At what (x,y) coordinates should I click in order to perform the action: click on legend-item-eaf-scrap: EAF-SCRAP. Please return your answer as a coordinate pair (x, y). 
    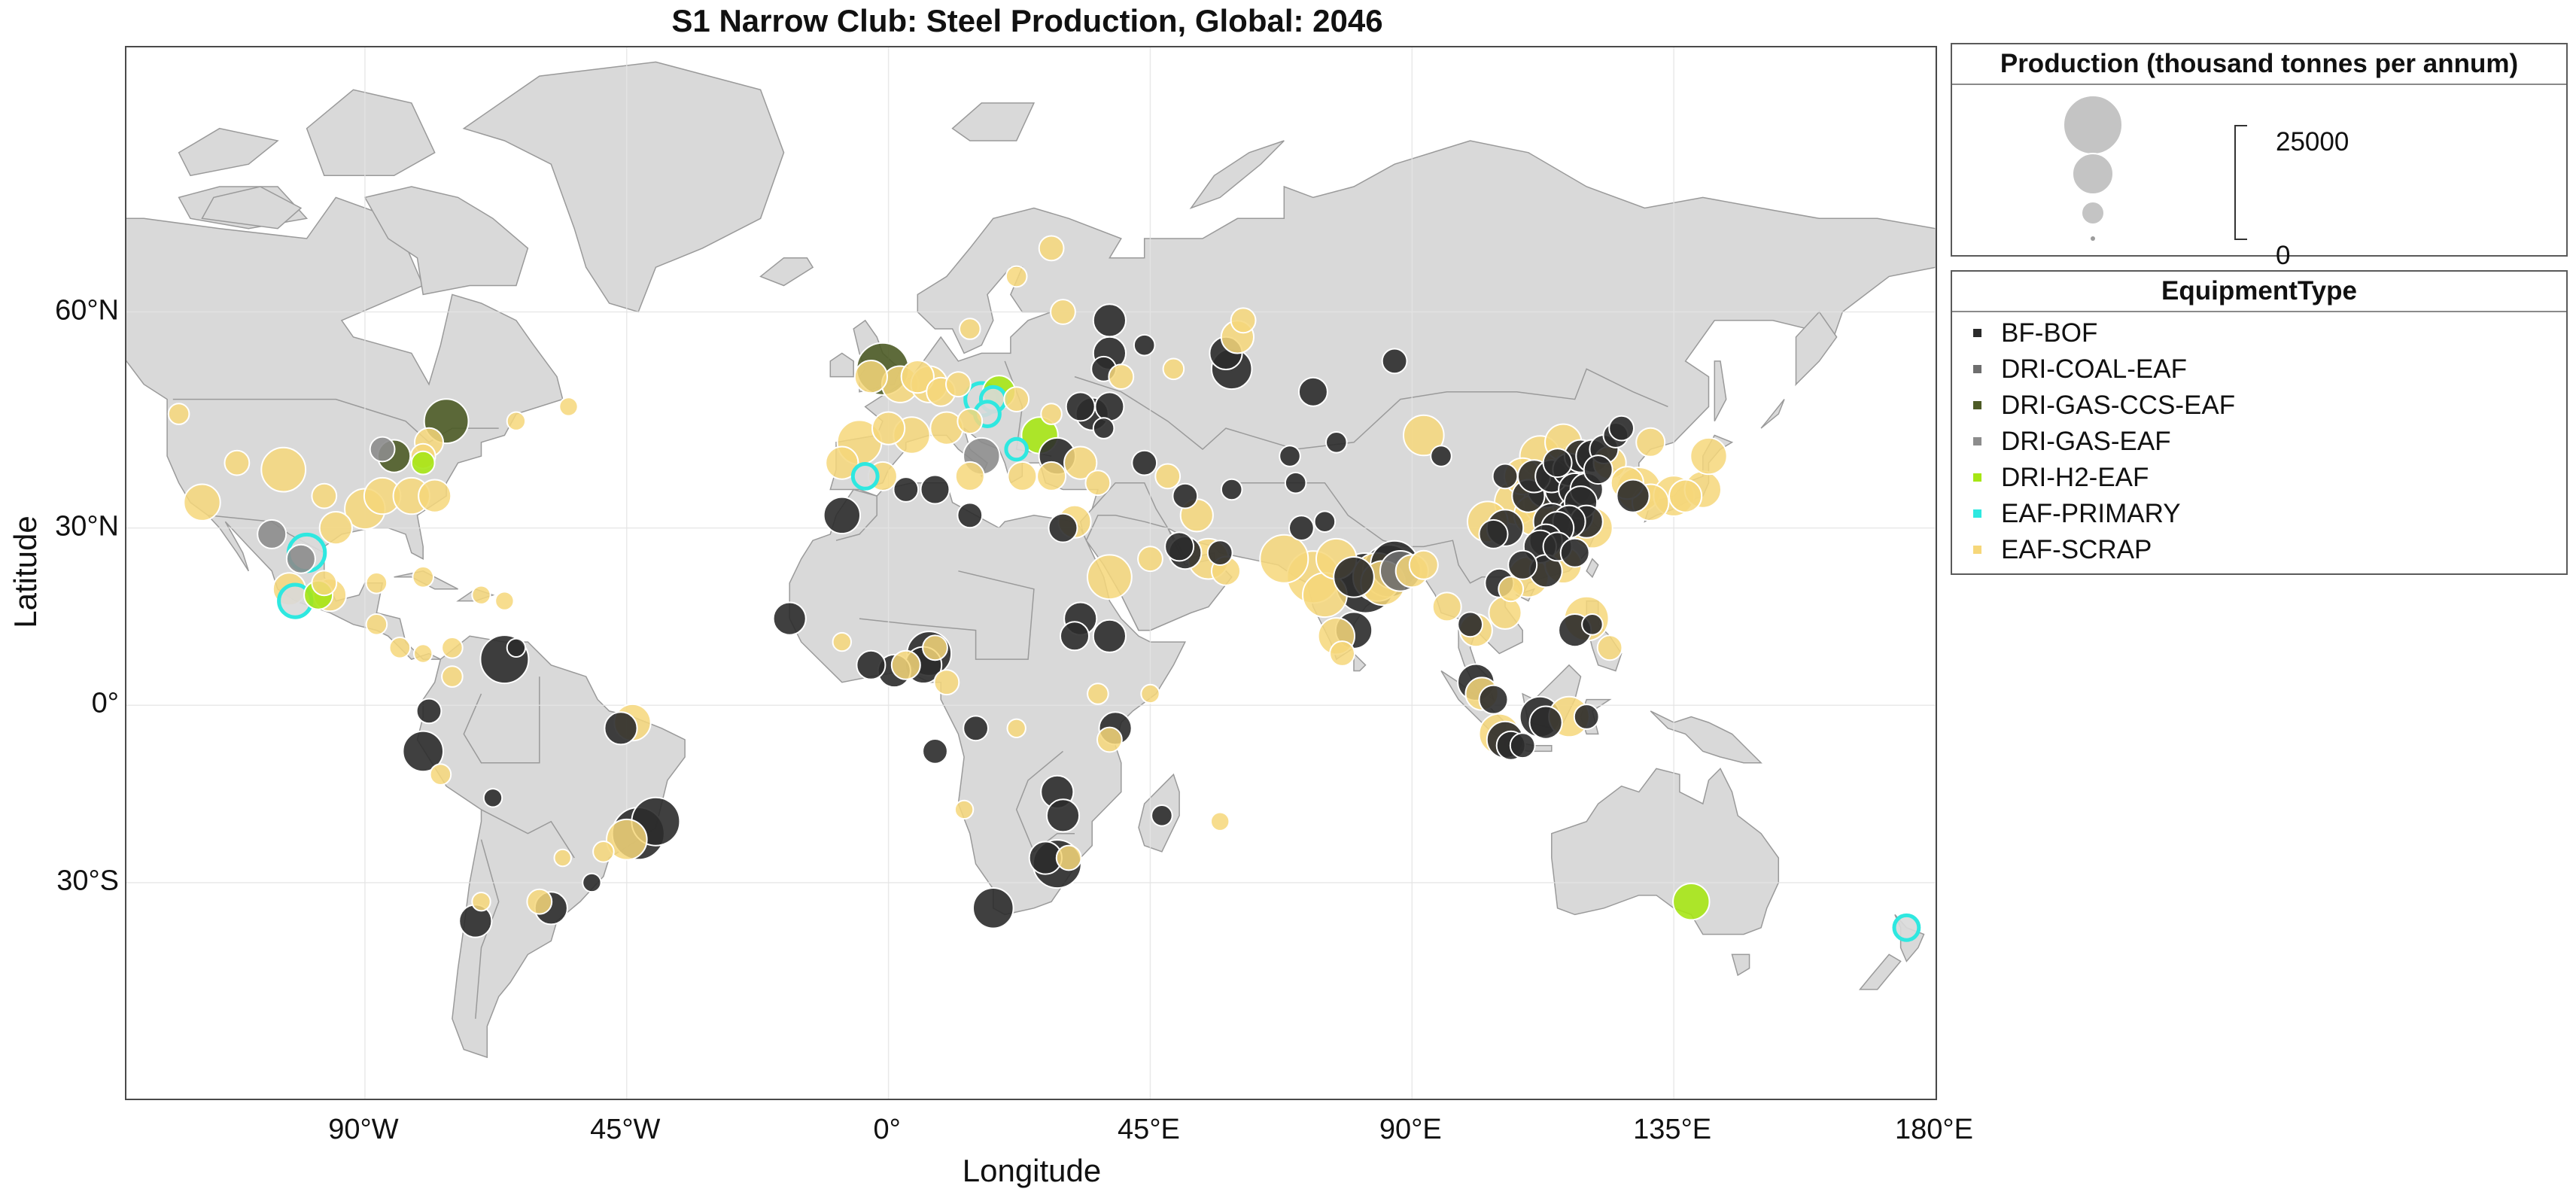
    Looking at the image, I should click on (2062, 550).